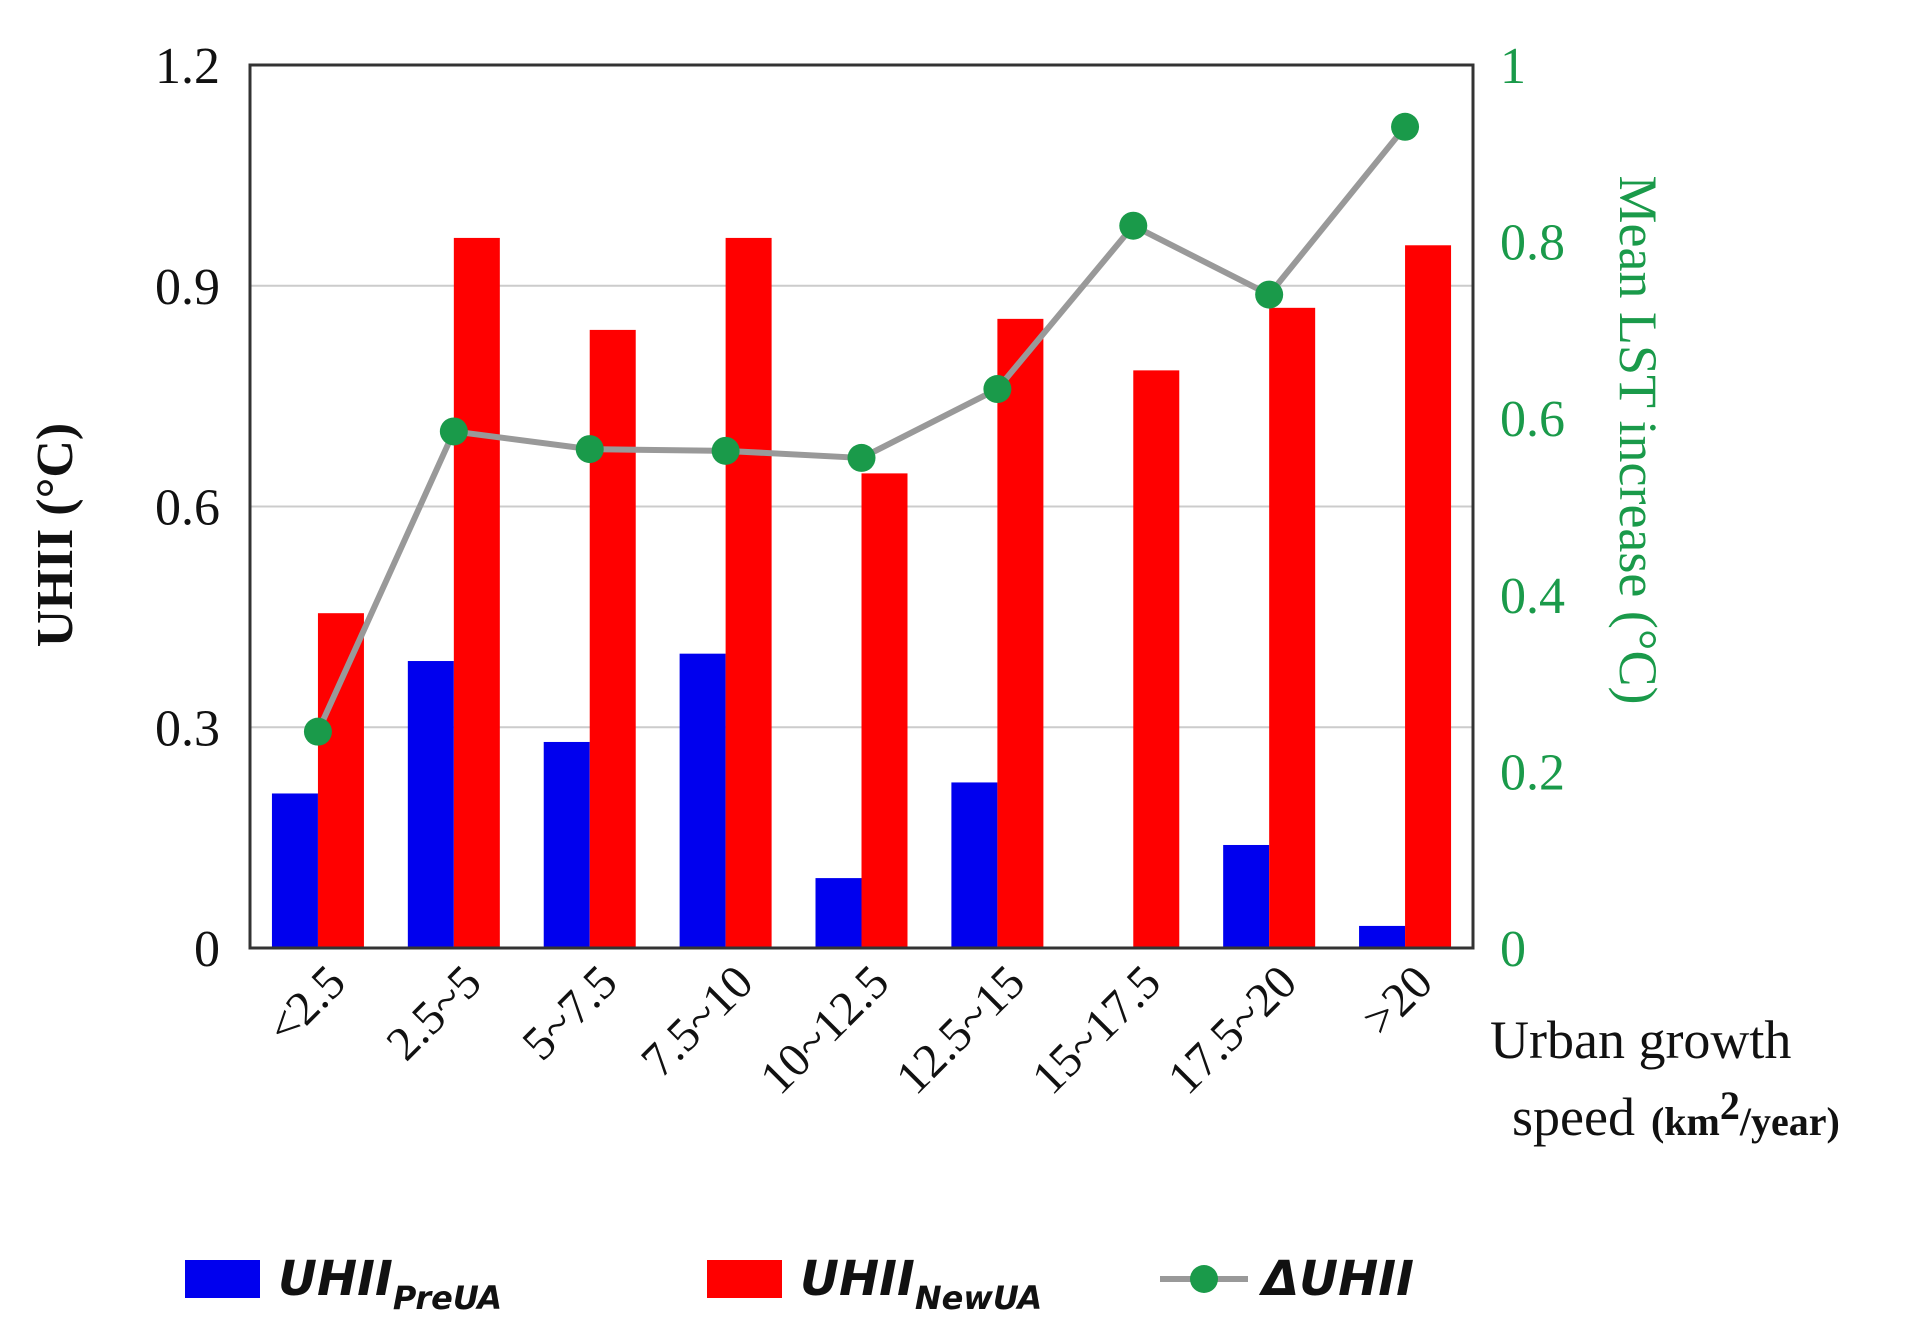  What do you see at coordinates (55, 535) in the screenshot?
I see `y-axis-left-label: UHII (°C)` at bounding box center [55, 535].